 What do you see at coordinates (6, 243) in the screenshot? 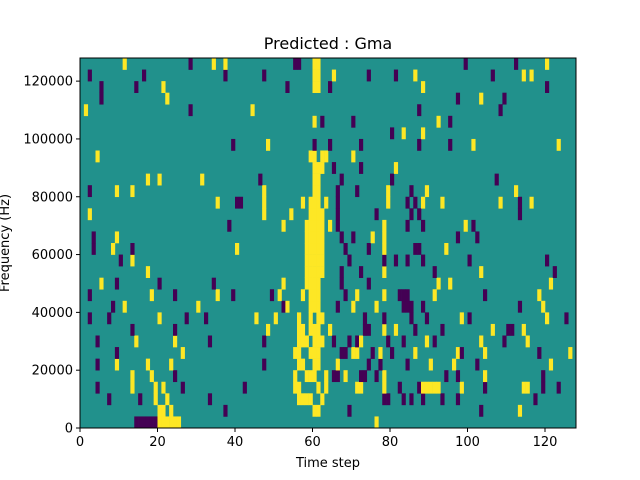
I see `y-axis-label: Frequency (Hz)` at bounding box center [6, 243].